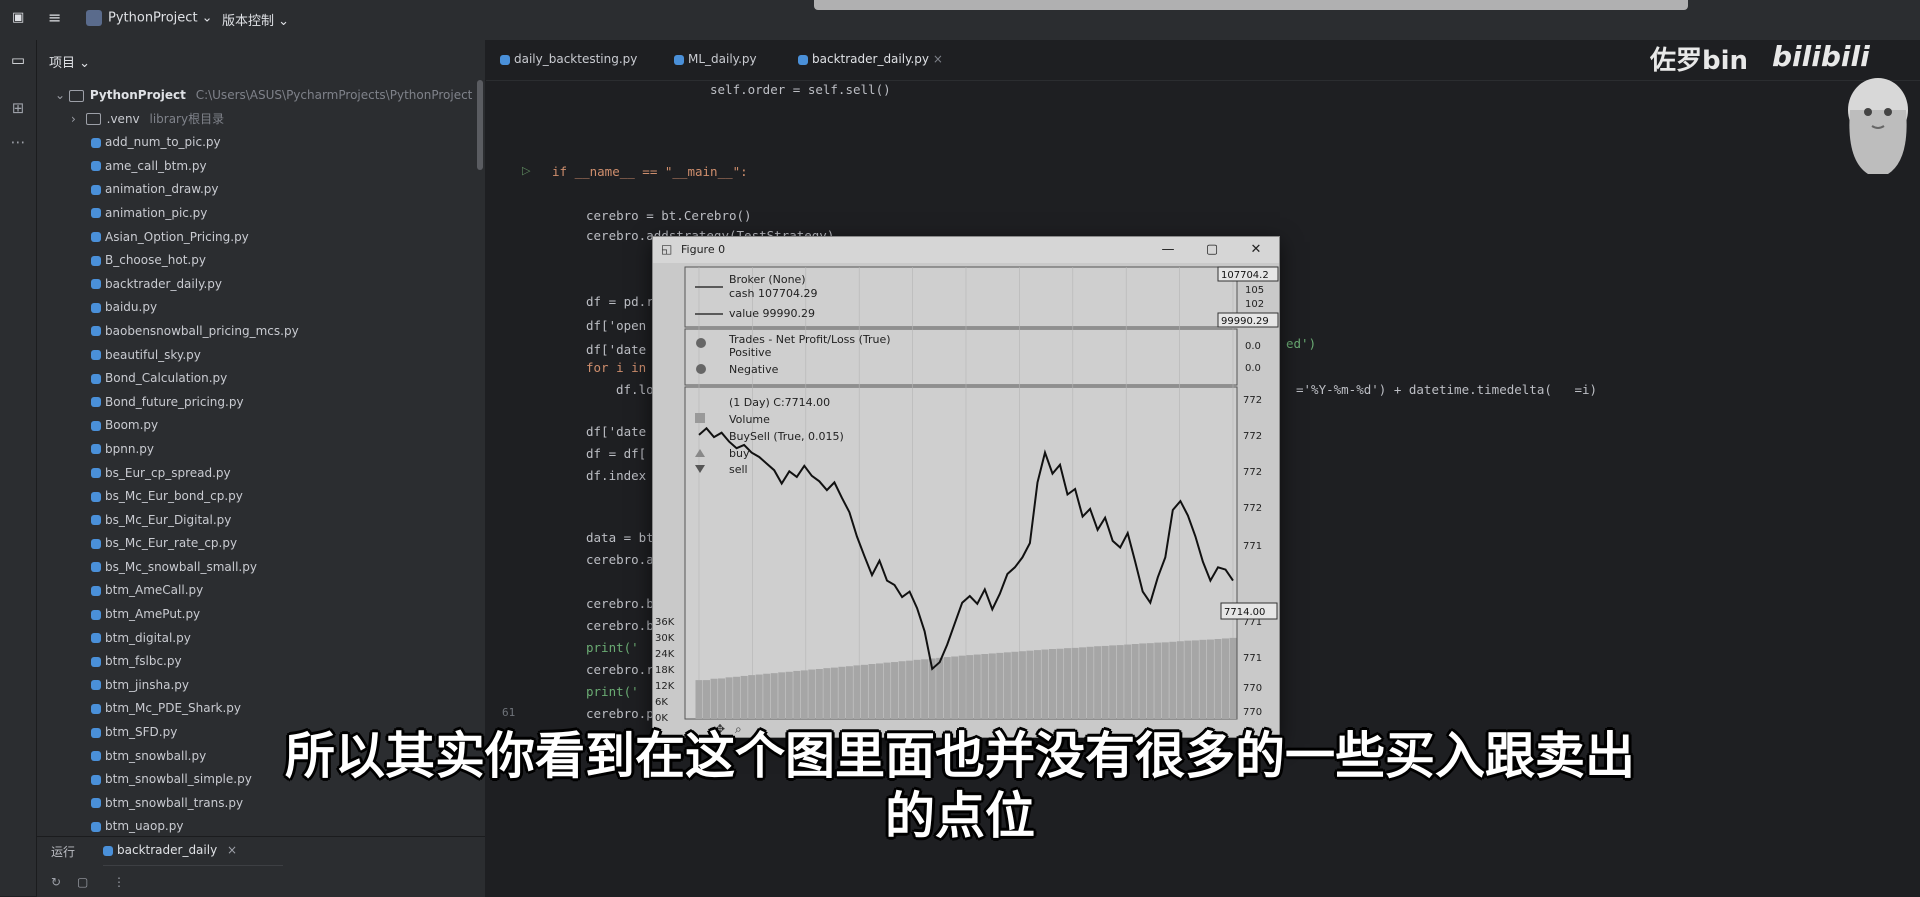 This screenshot has height=897, width=1920. What do you see at coordinates (261, 238) in the screenshot?
I see `file-item: Asian_Option_Pricing.py` at bounding box center [261, 238].